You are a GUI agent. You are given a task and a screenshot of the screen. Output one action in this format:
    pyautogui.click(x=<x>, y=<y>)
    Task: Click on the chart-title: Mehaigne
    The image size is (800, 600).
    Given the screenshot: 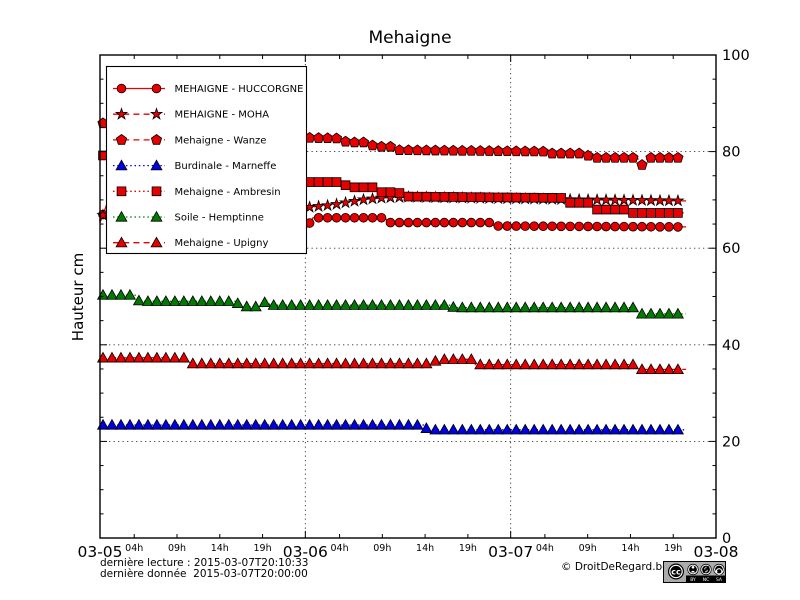 What is the action you would take?
    pyautogui.click(x=410, y=38)
    